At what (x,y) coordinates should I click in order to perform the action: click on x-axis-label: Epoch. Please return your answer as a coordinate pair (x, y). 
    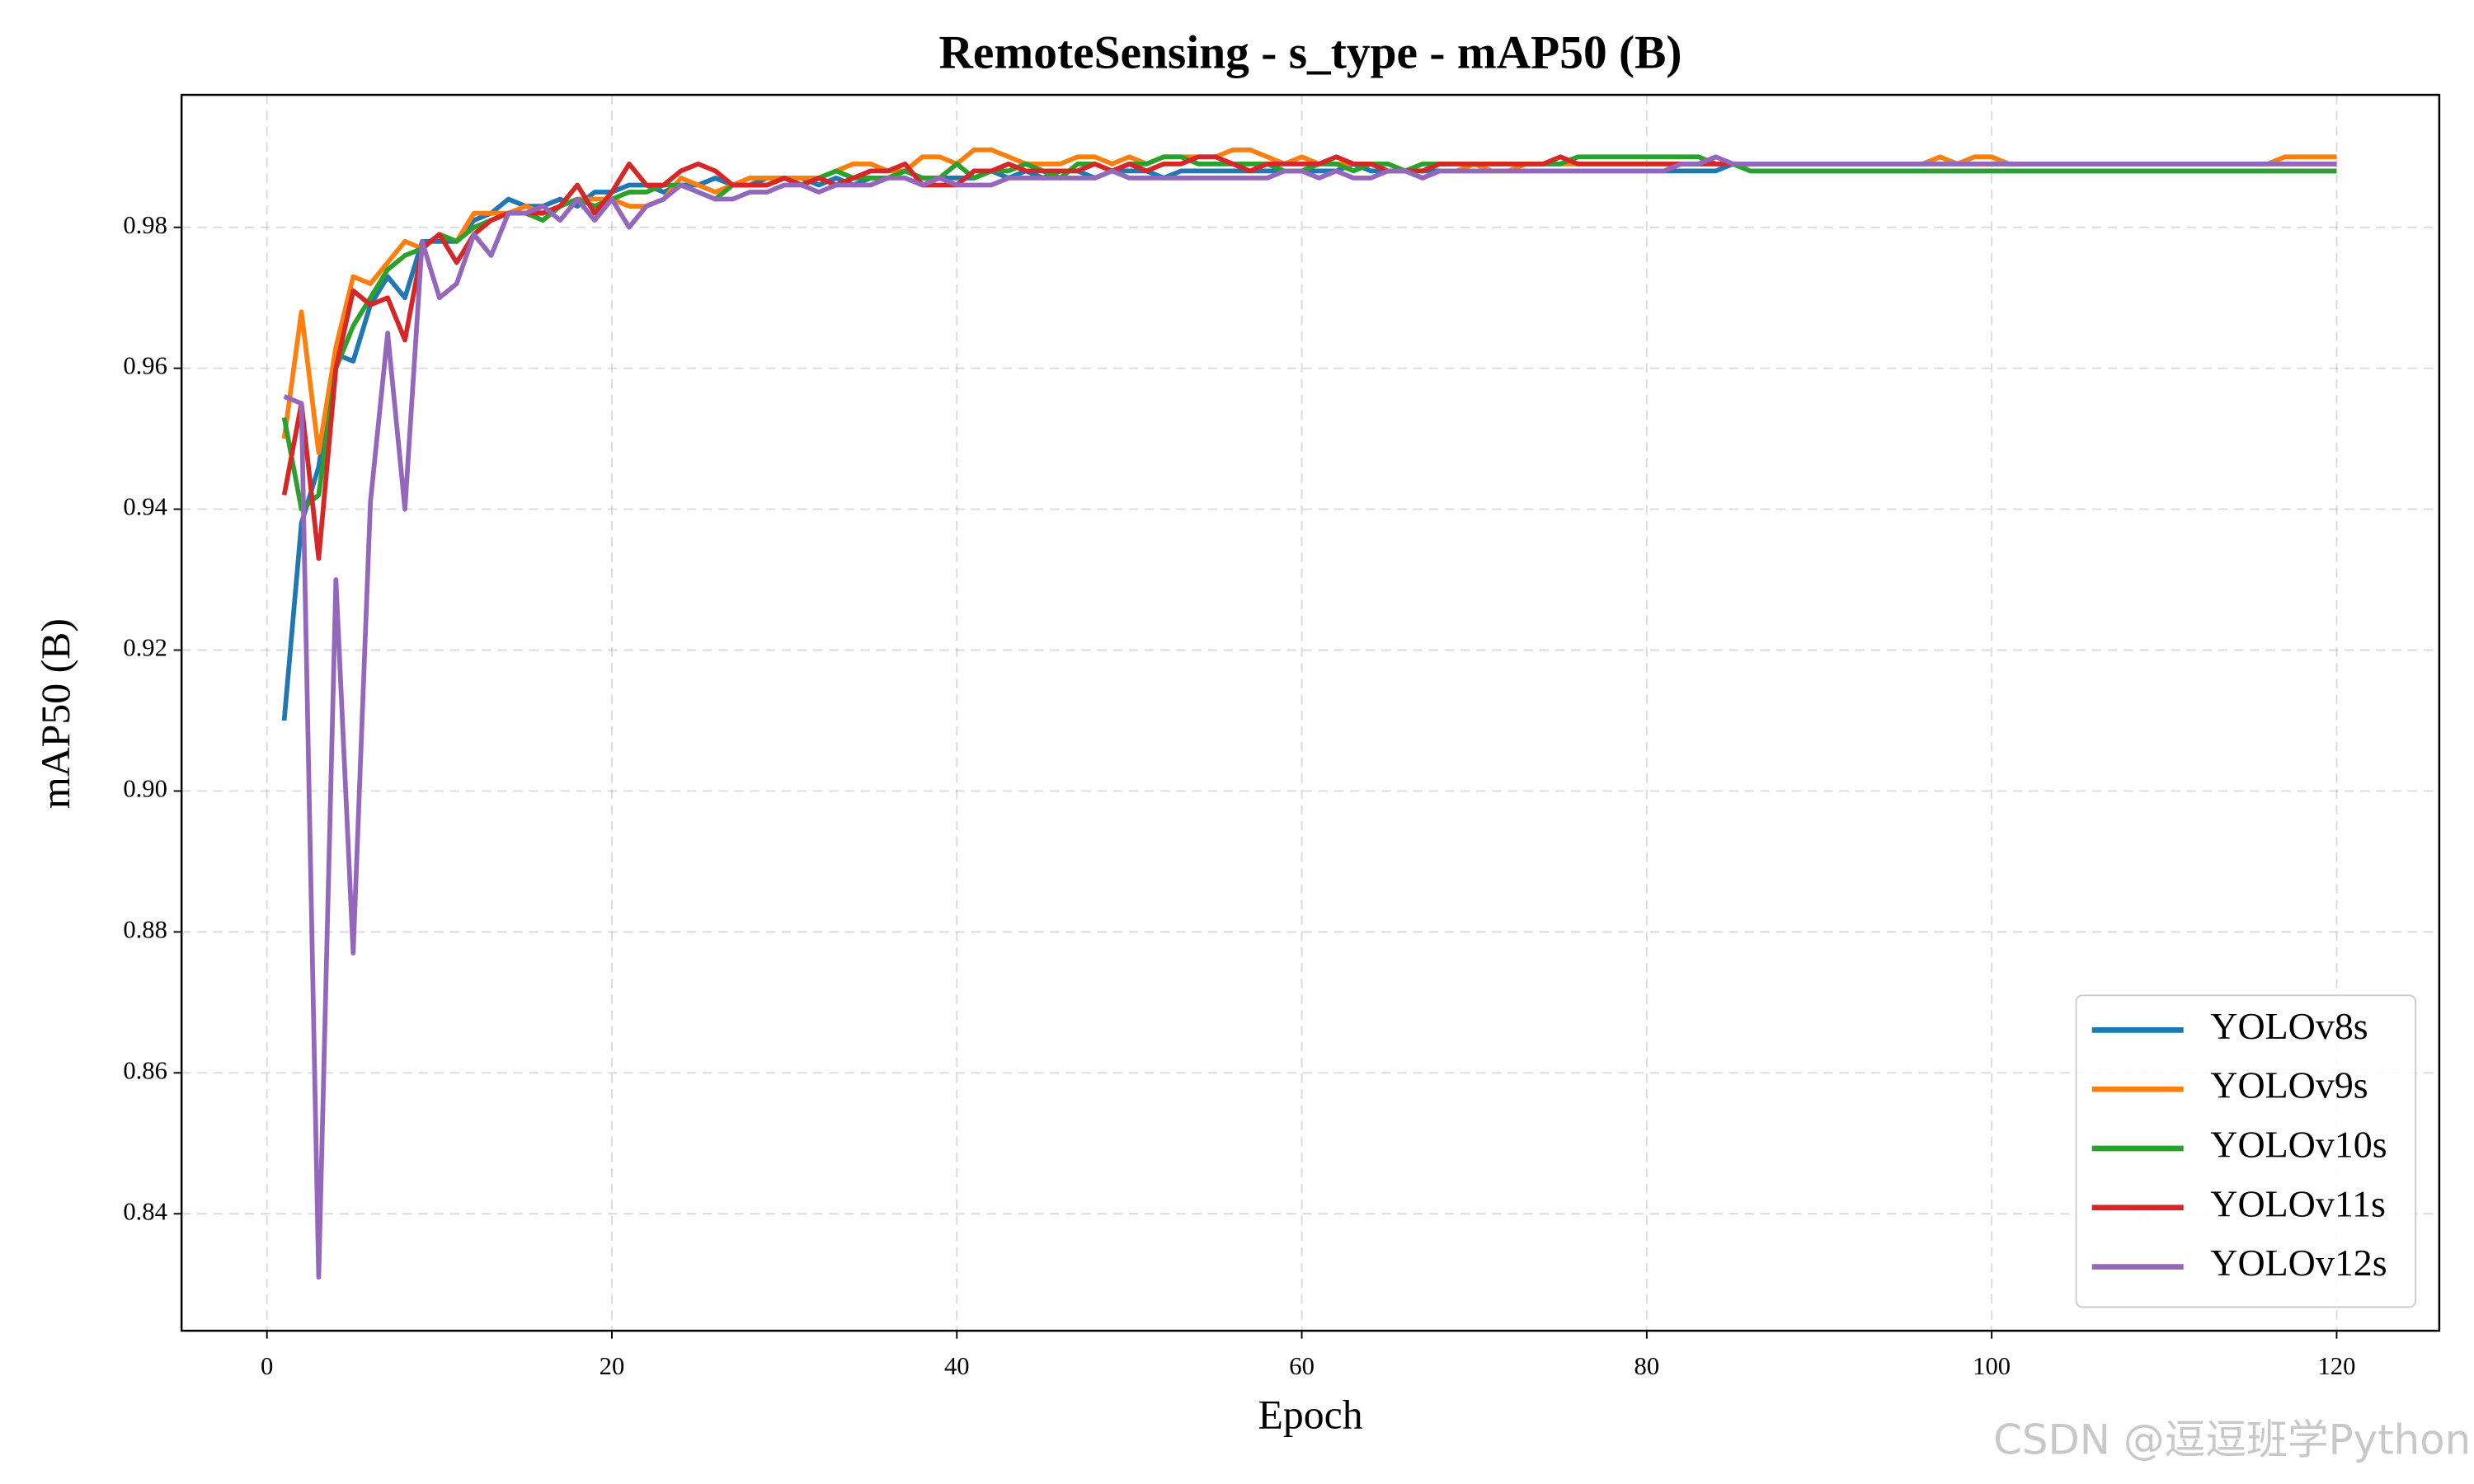
    Looking at the image, I should click on (1310, 1415).